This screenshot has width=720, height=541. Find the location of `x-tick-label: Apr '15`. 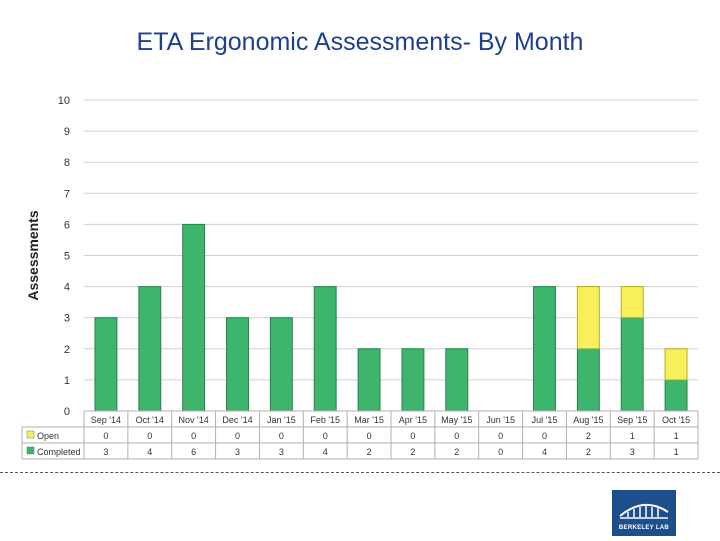

x-tick-label: Apr '15 is located at coordinates (413, 420).